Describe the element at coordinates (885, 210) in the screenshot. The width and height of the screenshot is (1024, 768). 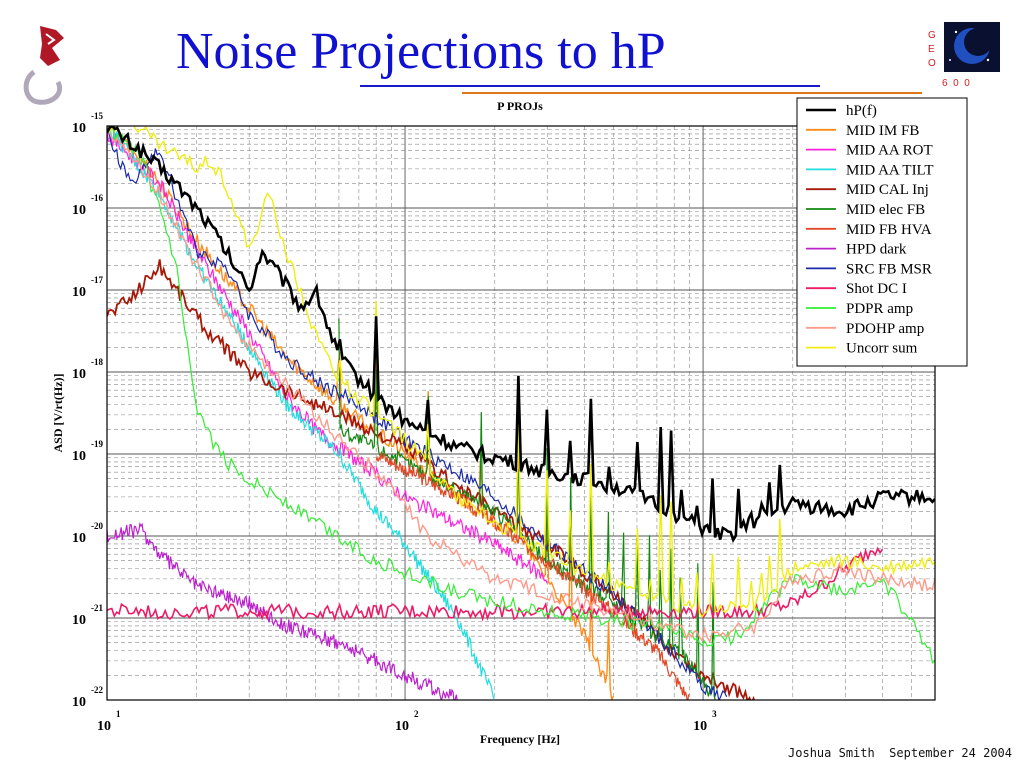
I see `legend-label: MID elec FB` at that location.